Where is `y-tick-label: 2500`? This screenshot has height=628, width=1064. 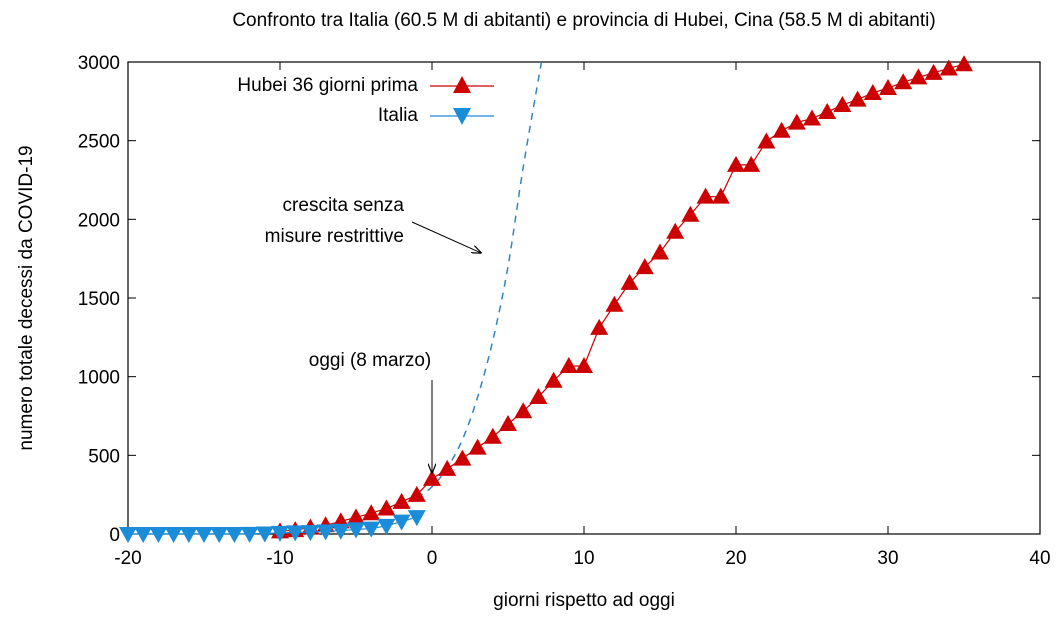
y-tick-label: 2500 is located at coordinates (99, 142).